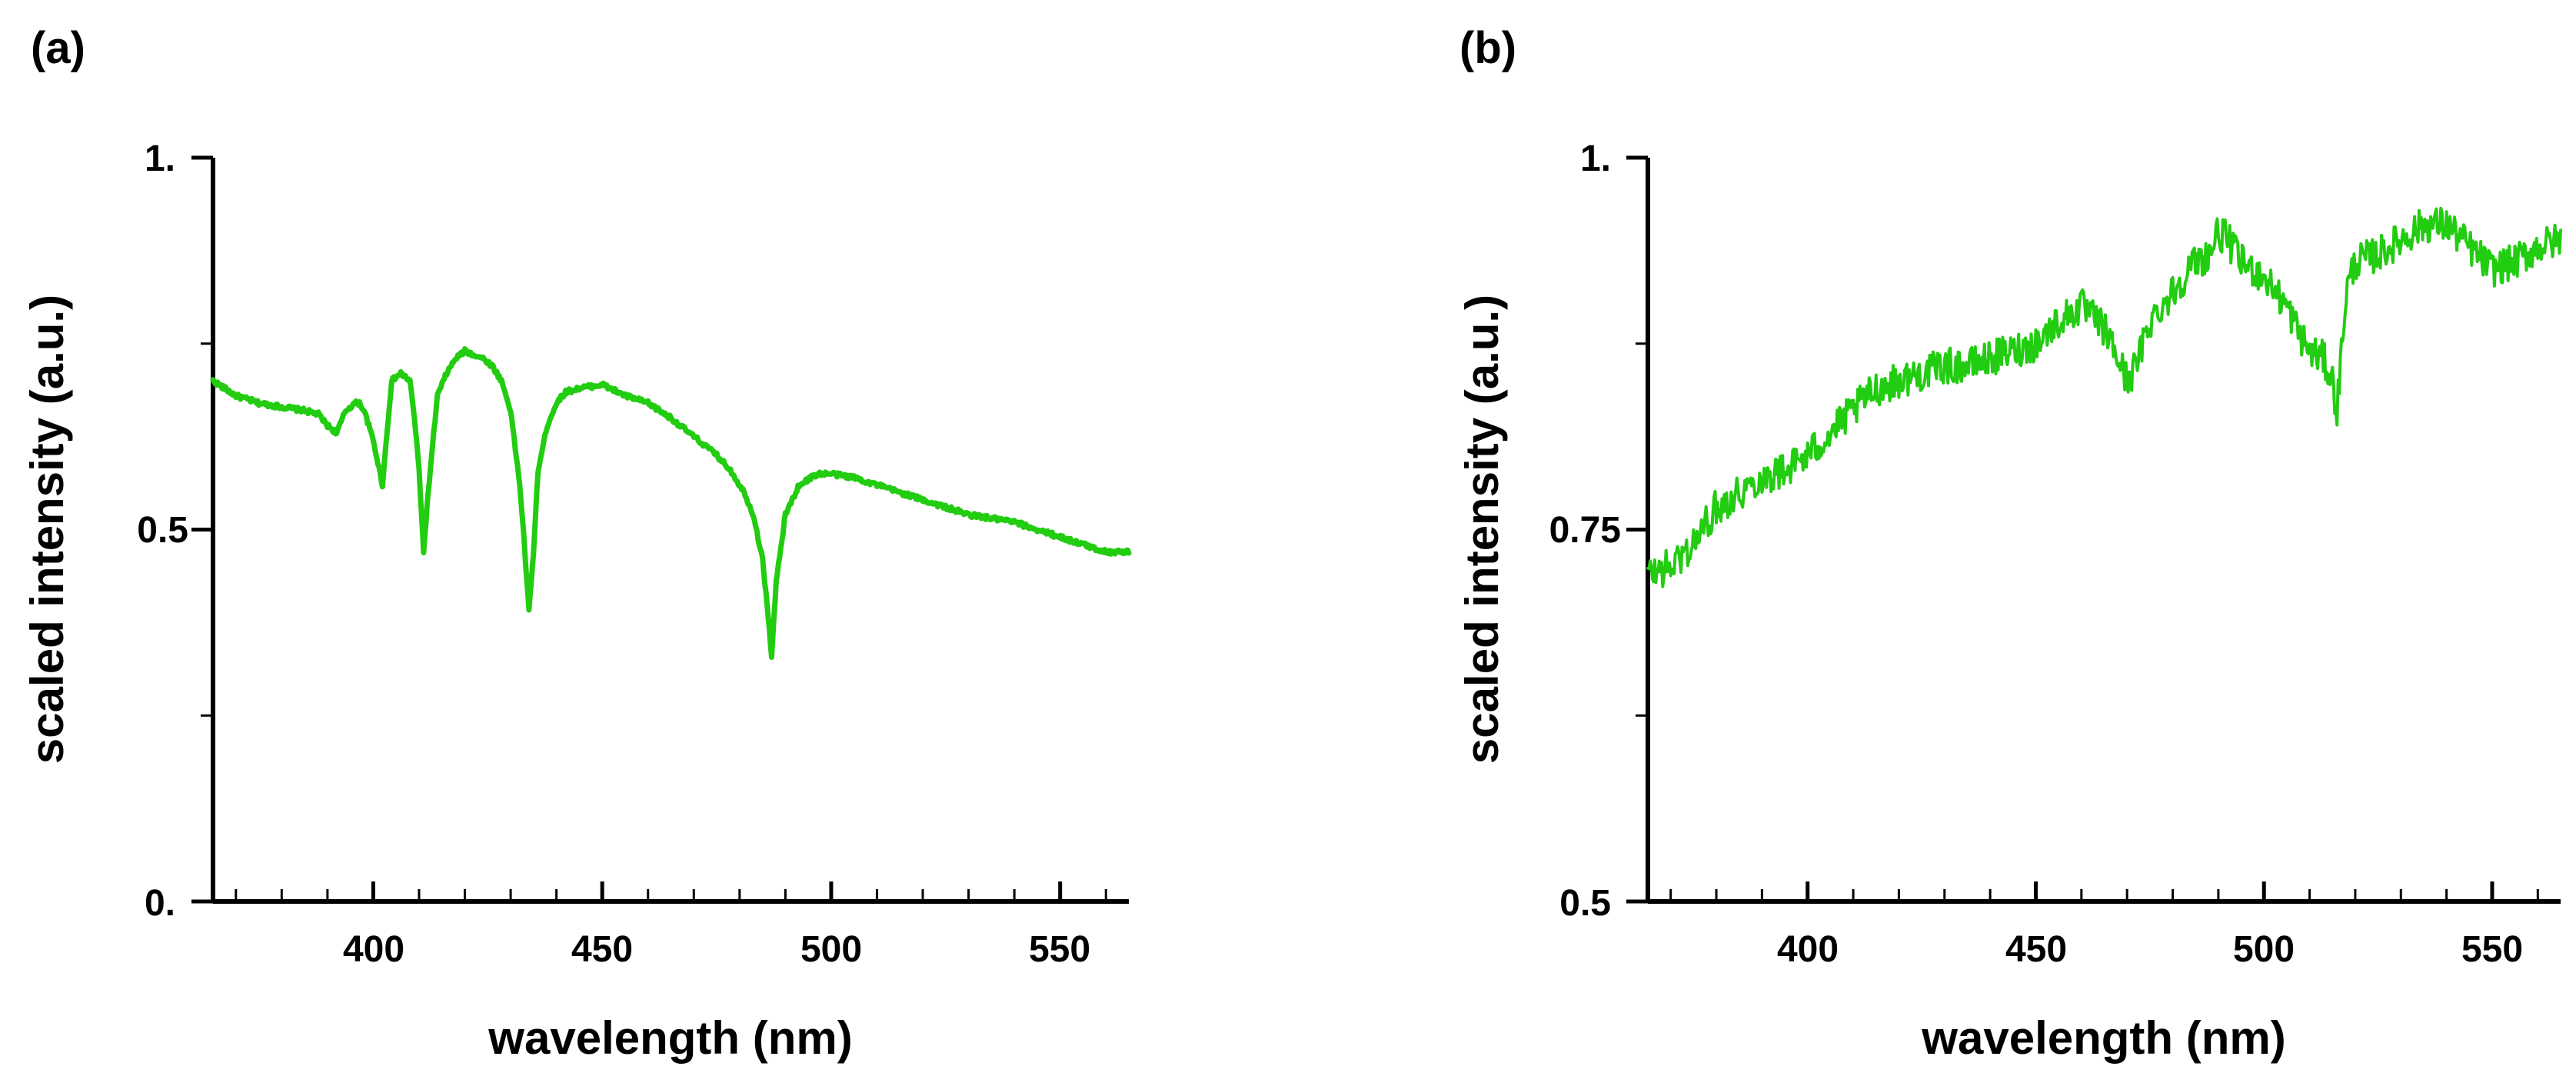  What do you see at coordinates (202, 529) in the screenshot?
I see `y-ticks-a` at bounding box center [202, 529].